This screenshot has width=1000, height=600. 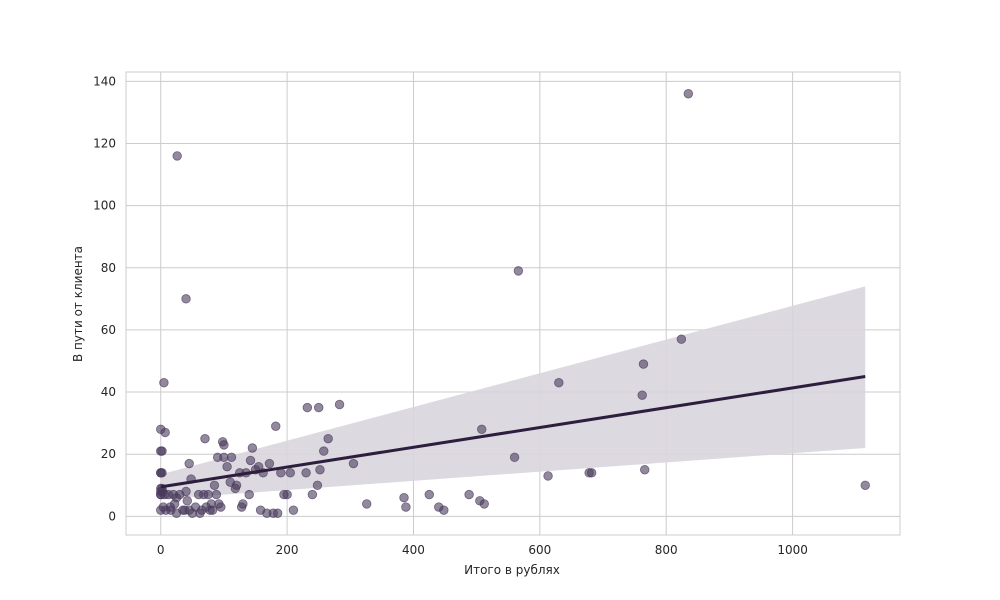 I want to click on x-tick-label: 1000, so click(x=792, y=550).